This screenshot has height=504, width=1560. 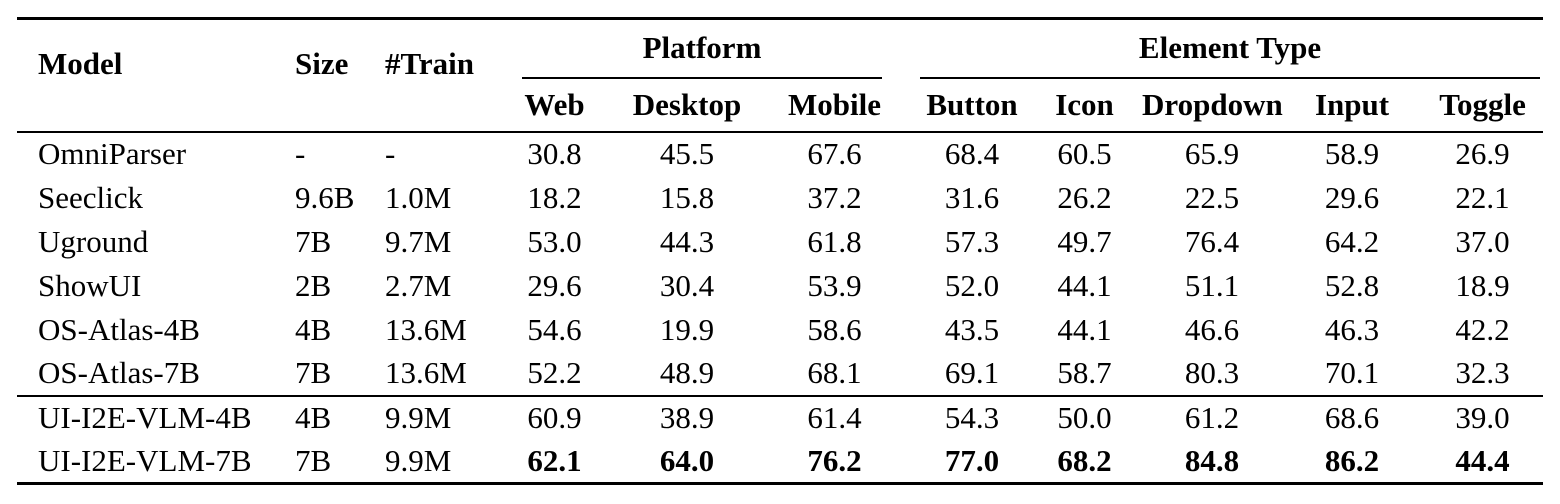 What do you see at coordinates (1482, 197) in the screenshot?
I see `score-cell: 22.1` at bounding box center [1482, 197].